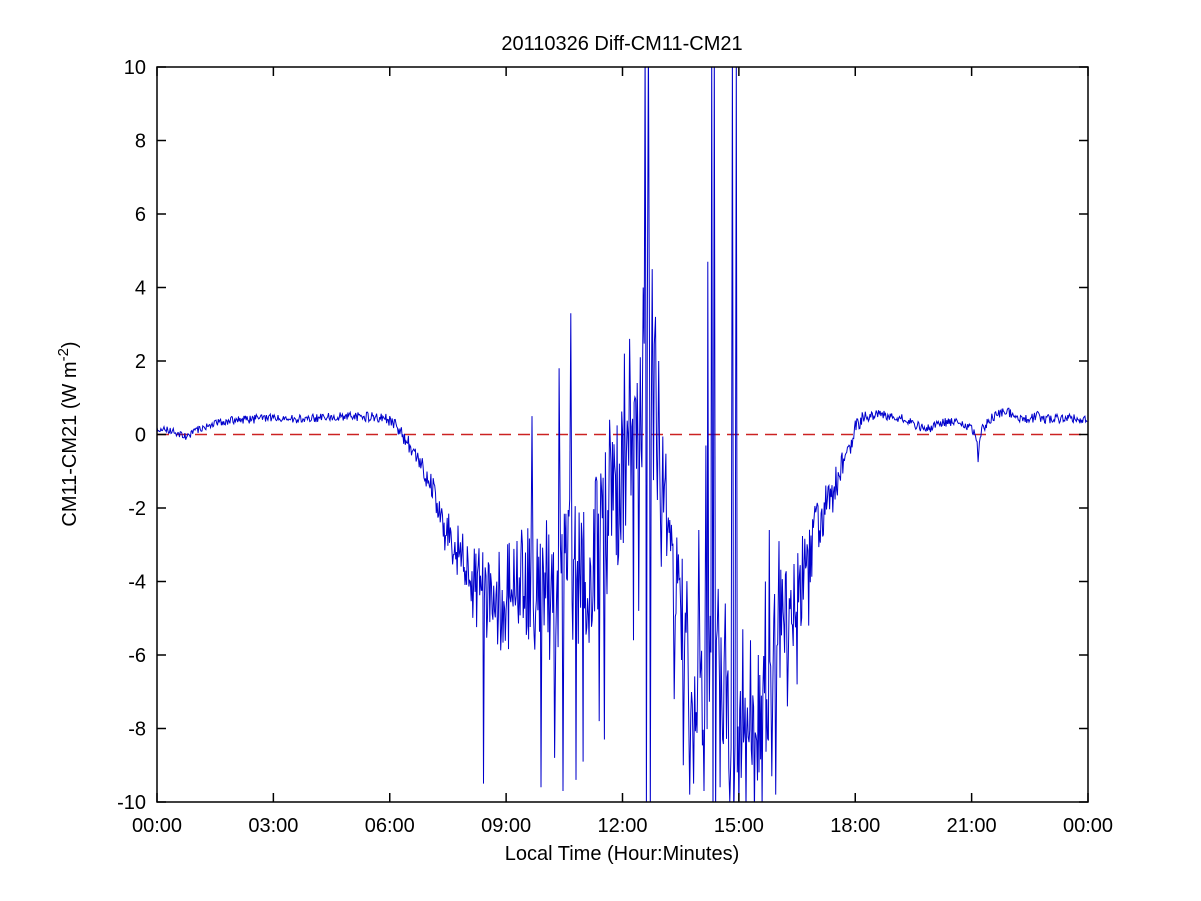 The width and height of the screenshot is (1201, 901). I want to click on x-tick-label: 18:00, so click(855, 826).